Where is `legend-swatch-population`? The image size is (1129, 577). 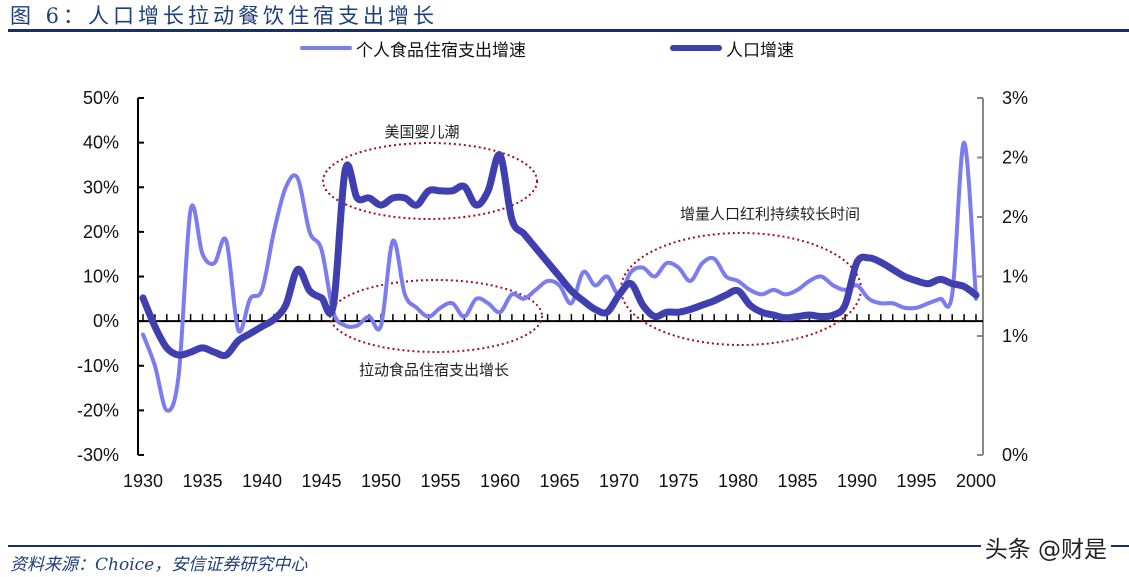
legend-swatch-population is located at coordinates (696, 48).